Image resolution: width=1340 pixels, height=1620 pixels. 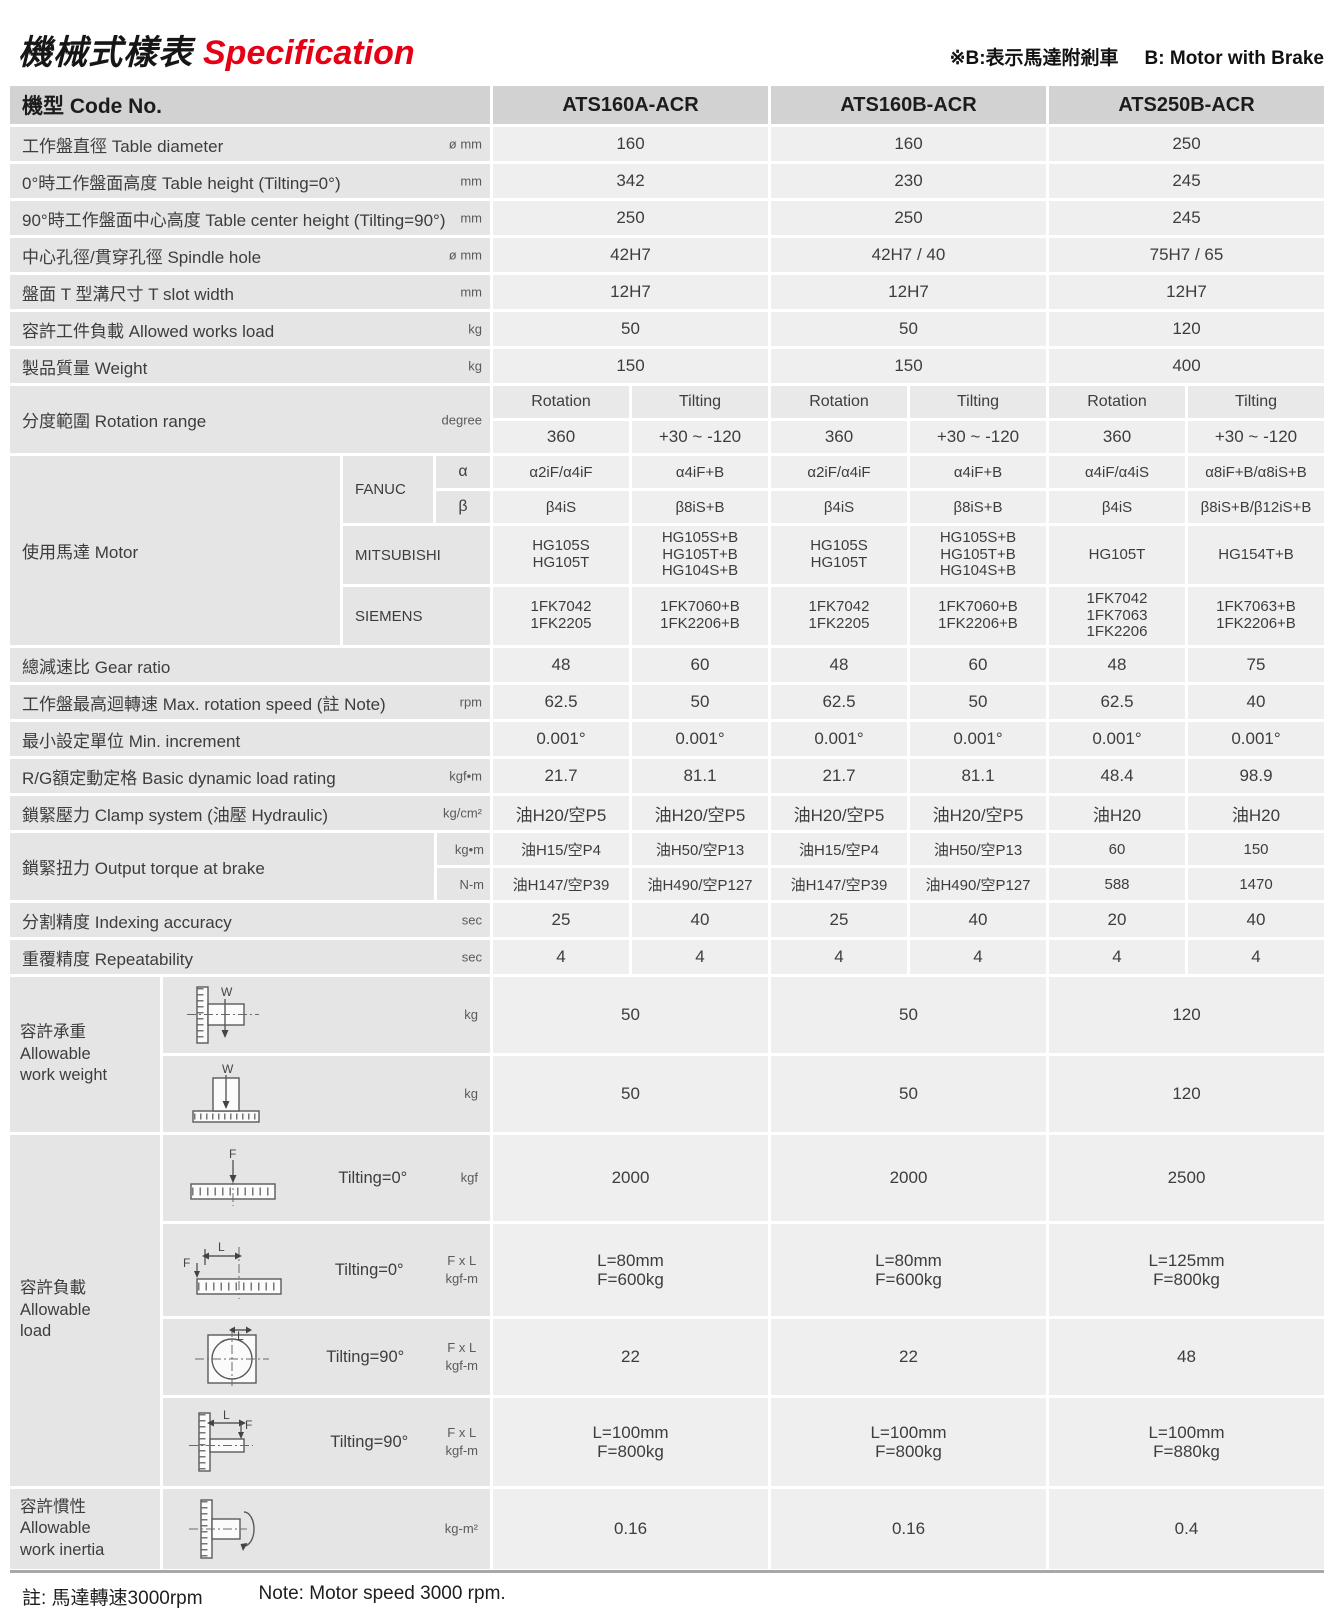 What do you see at coordinates (839, 884) in the screenshot?
I see `value-cell: 油H147/空P39` at bounding box center [839, 884].